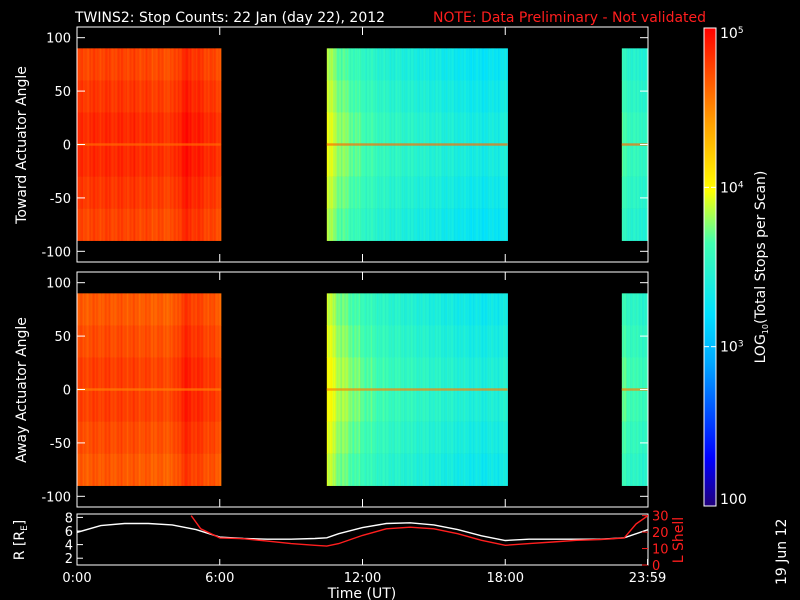 The height and width of the screenshot is (600, 800). What do you see at coordinates (660, 533) in the screenshot?
I see `lshell-tick-label: 20` at bounding box center [660, 533].